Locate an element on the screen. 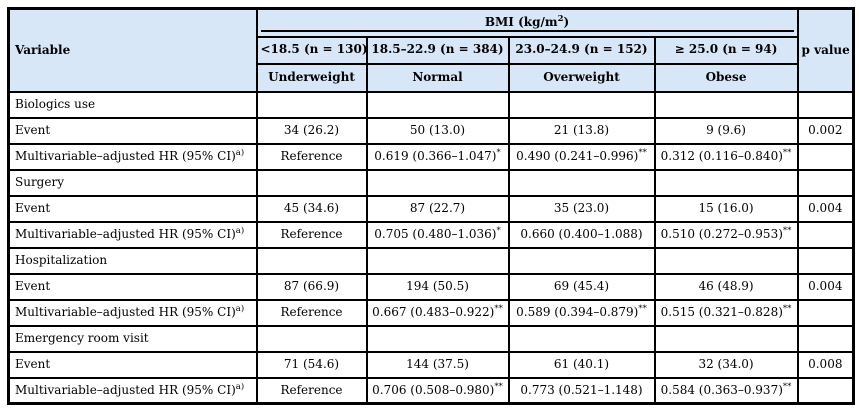  event-value-cell: 87 (22.7) is located at coordinates (437, 208).